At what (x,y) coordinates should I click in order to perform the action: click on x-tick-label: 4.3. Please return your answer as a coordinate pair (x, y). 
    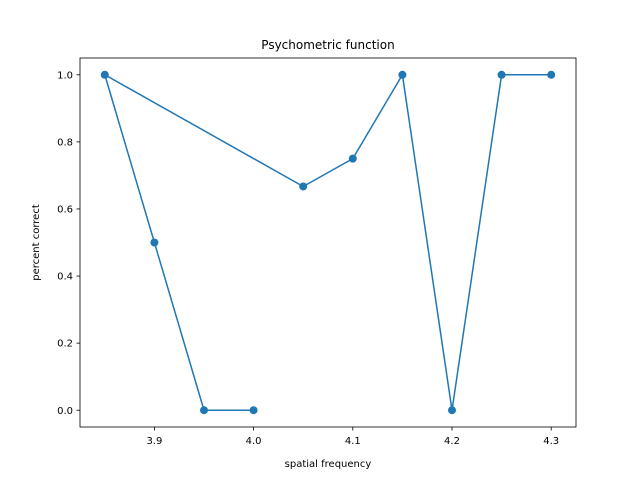
    Looking at the image, I should click on (551, 441).